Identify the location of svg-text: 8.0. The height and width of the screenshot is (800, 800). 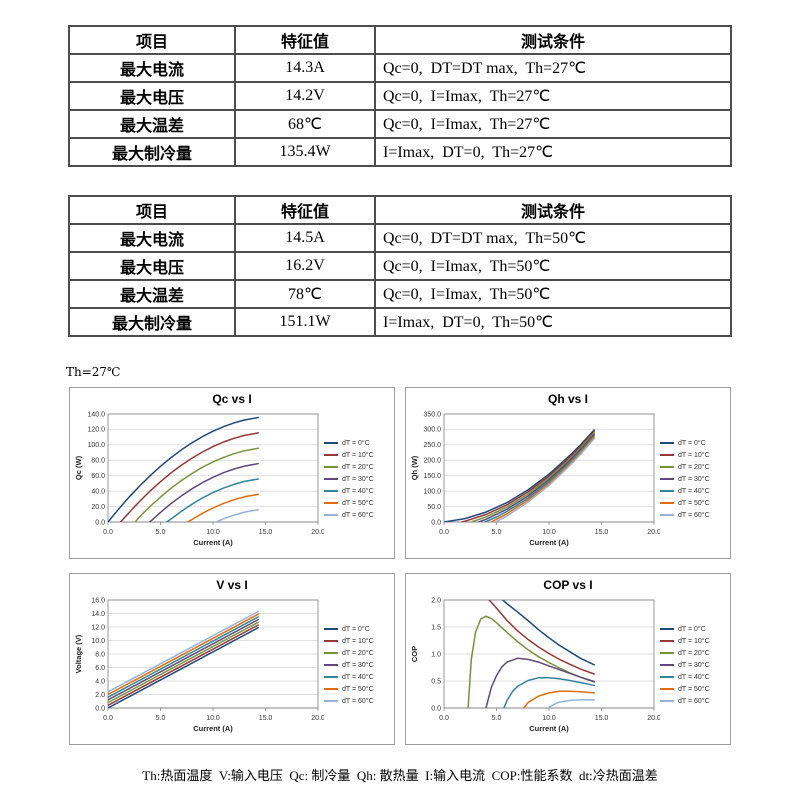
(100, 654).